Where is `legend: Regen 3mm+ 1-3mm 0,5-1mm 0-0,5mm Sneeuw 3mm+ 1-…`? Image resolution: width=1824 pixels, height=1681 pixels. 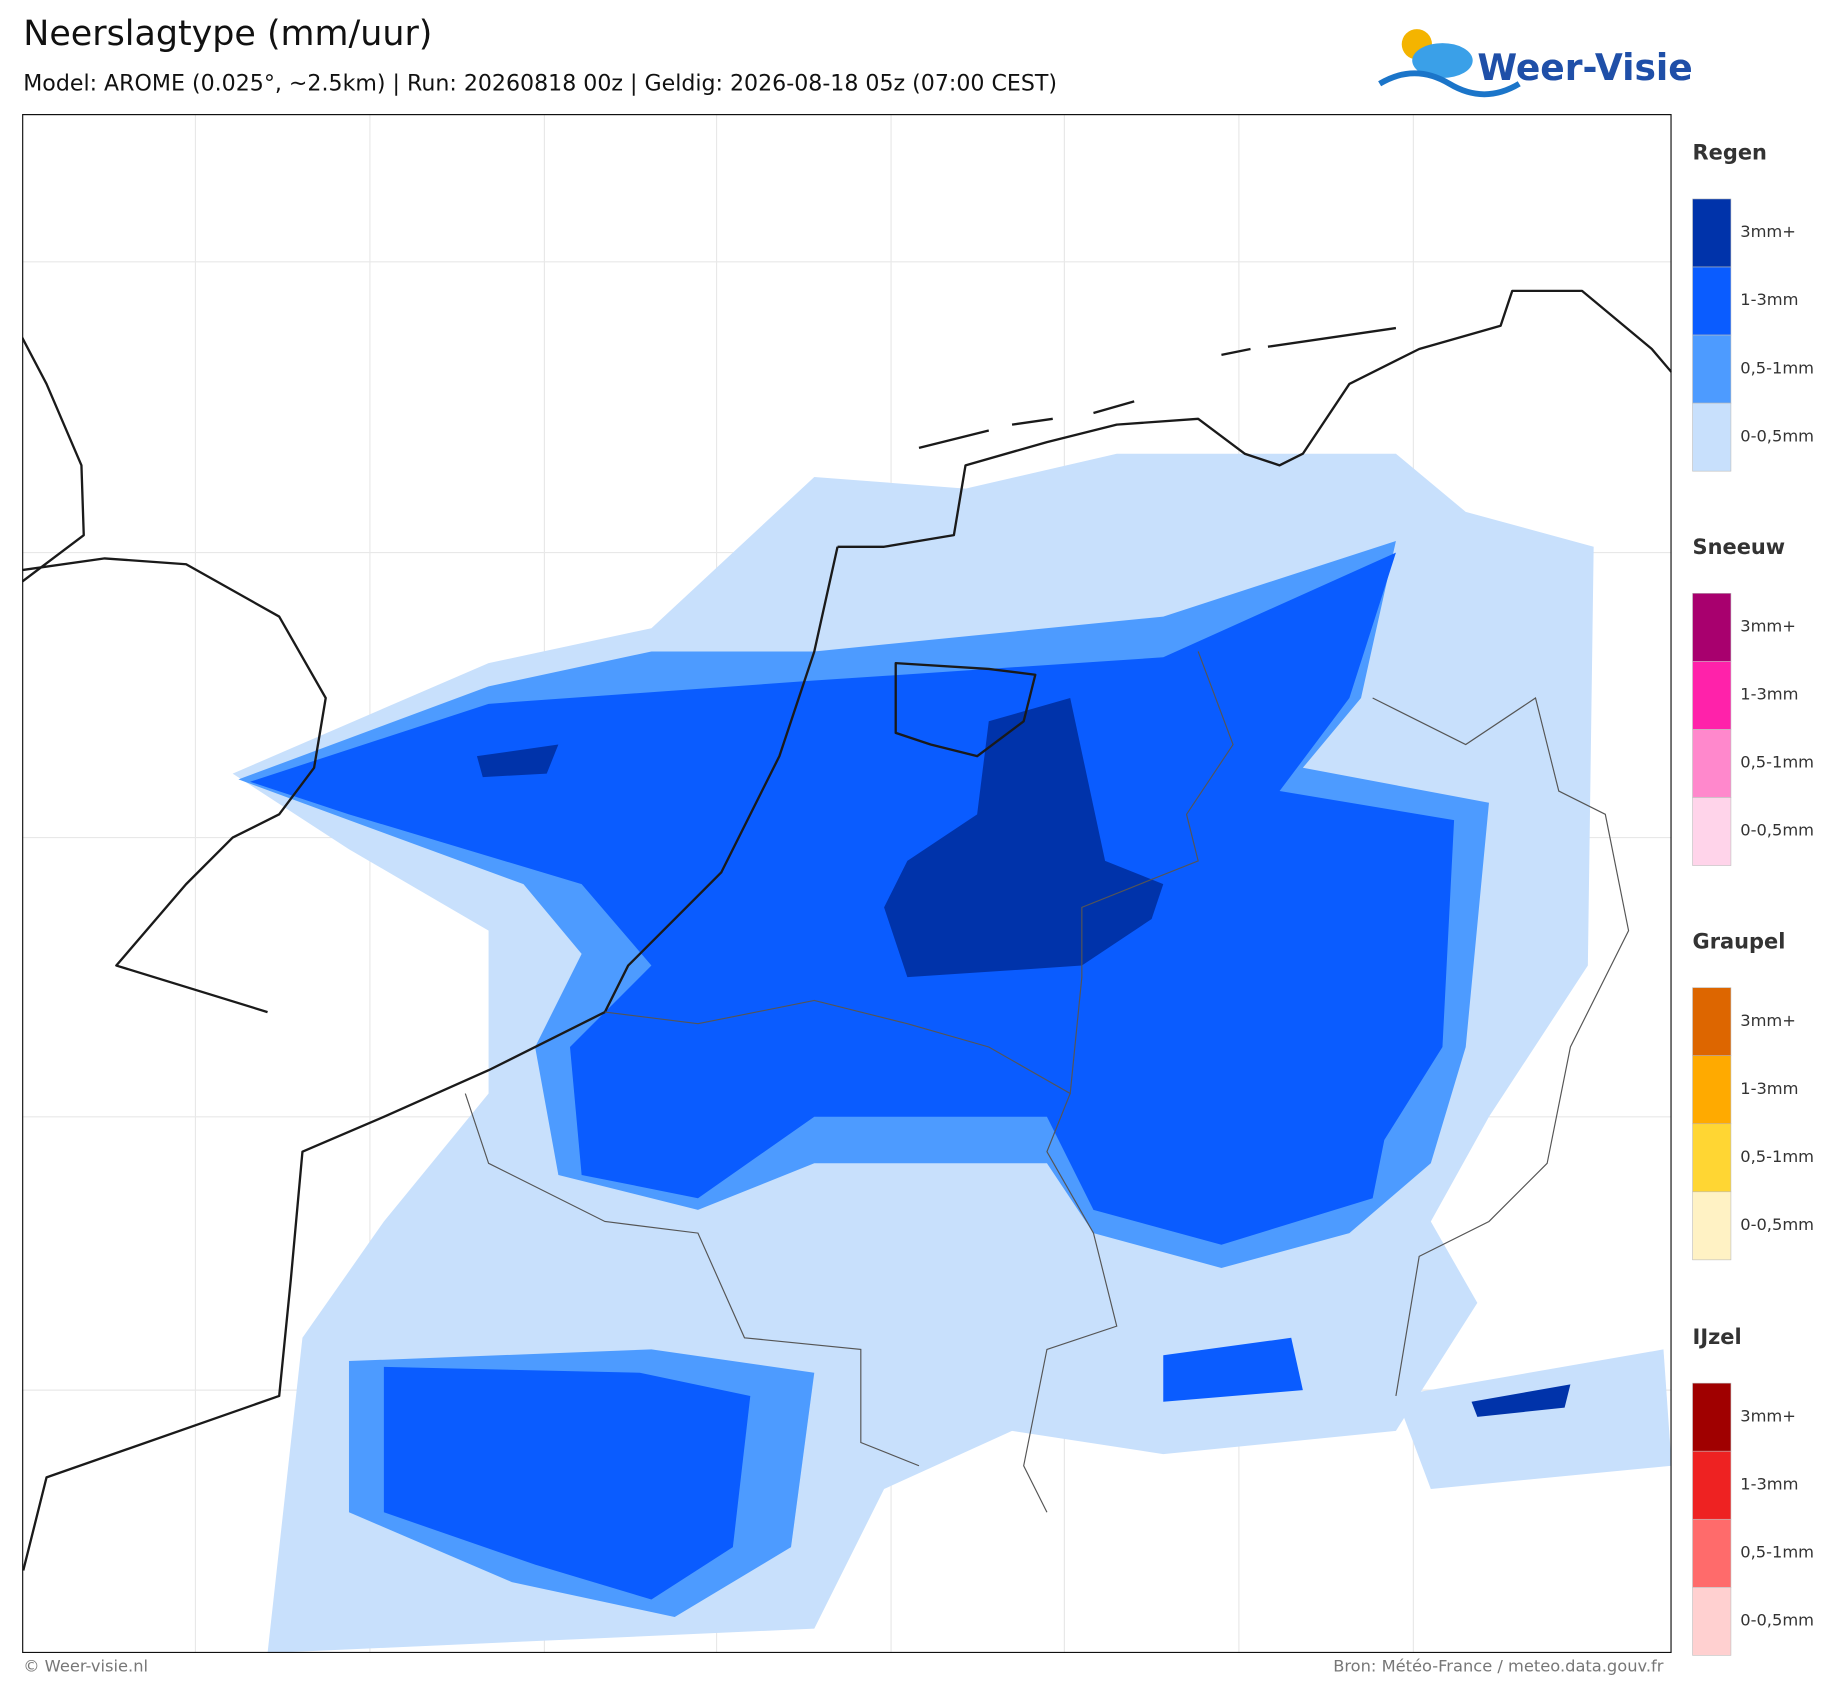 legend: Regen 3mm+ 1-3mm 0,5-1mm 0-0,5mm Sneeuw 3mm+ 1-… is located at coordinates (1753, 898).